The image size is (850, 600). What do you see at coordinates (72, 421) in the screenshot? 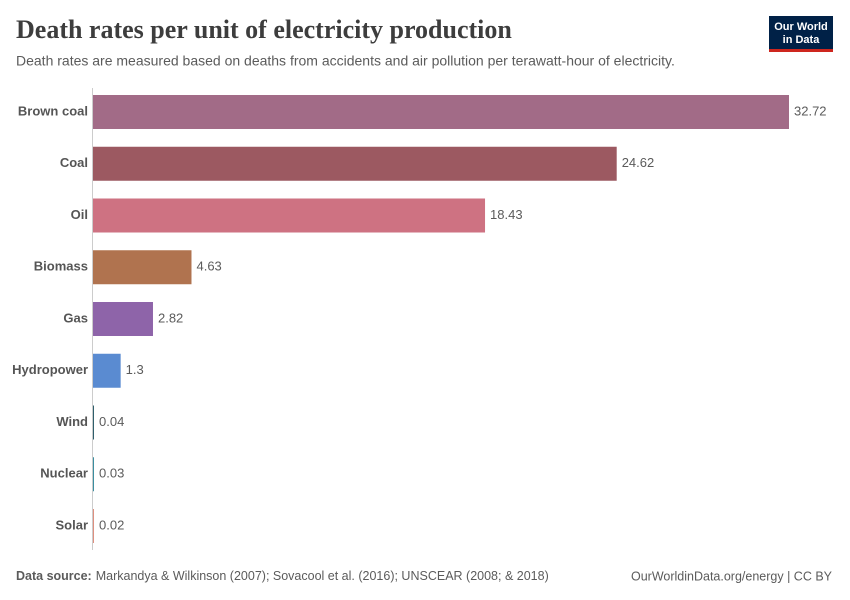
I see `category-label: Wind` at bounding box center [72, 421].